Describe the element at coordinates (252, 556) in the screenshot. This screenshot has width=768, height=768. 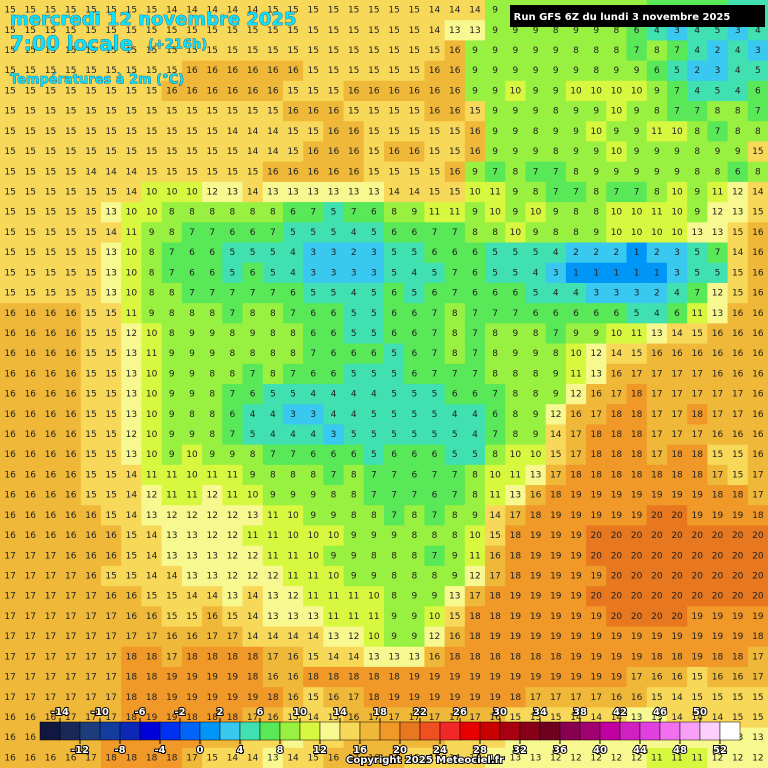
I see `temp-value: 12` at that location.